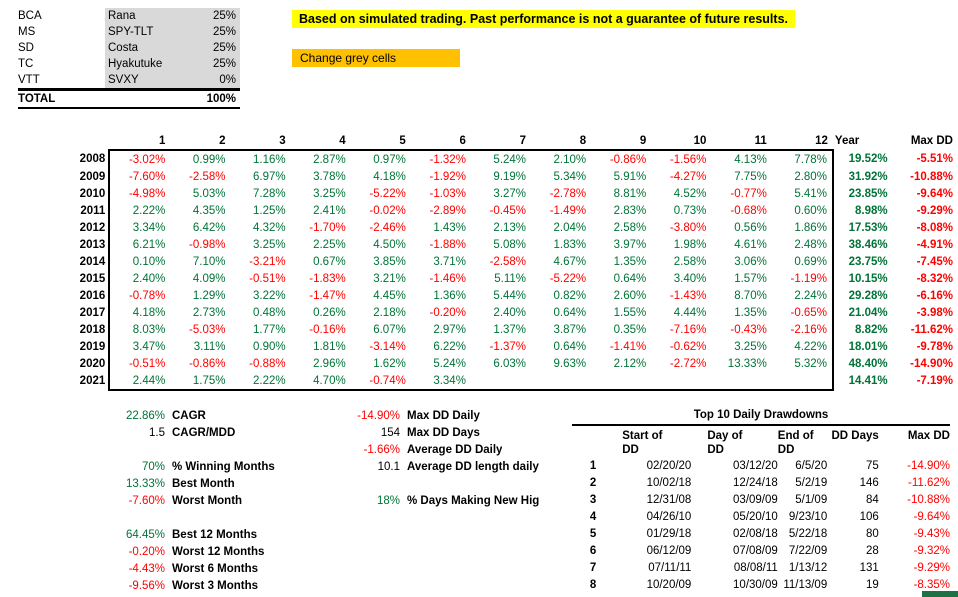  Describe the element at coordinates (868, 381) in the screenshot. I see `year-total-cell: 14.41%` at that location.